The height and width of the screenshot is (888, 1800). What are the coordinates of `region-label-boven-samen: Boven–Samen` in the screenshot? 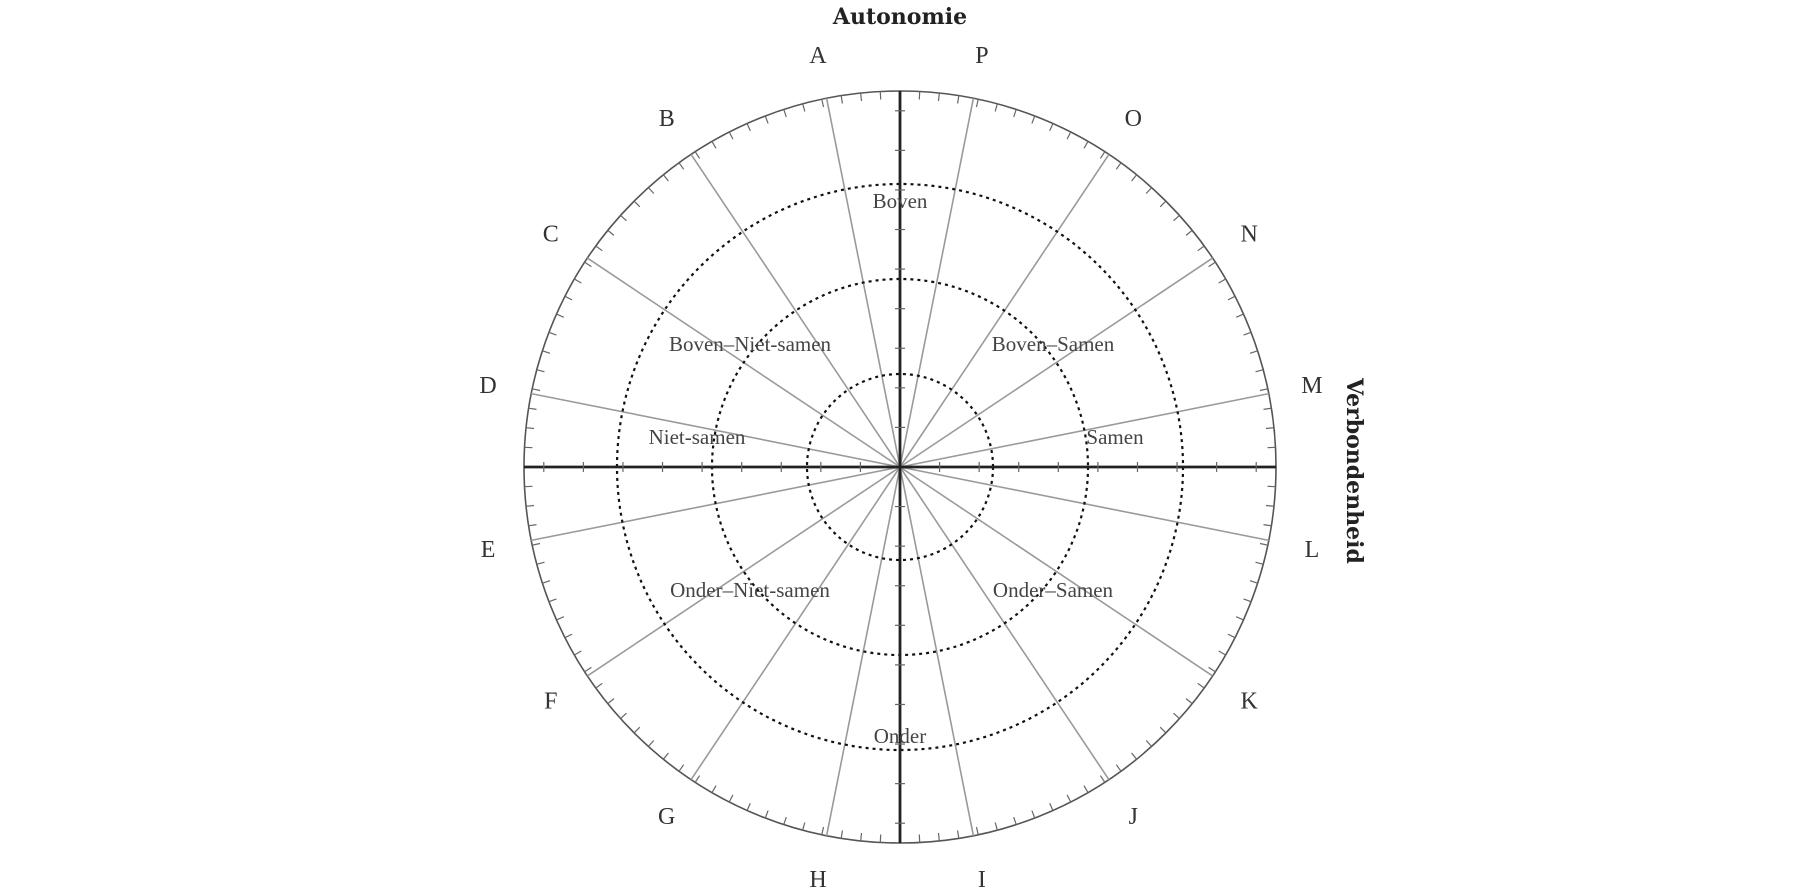 It's located at (1053, 344).